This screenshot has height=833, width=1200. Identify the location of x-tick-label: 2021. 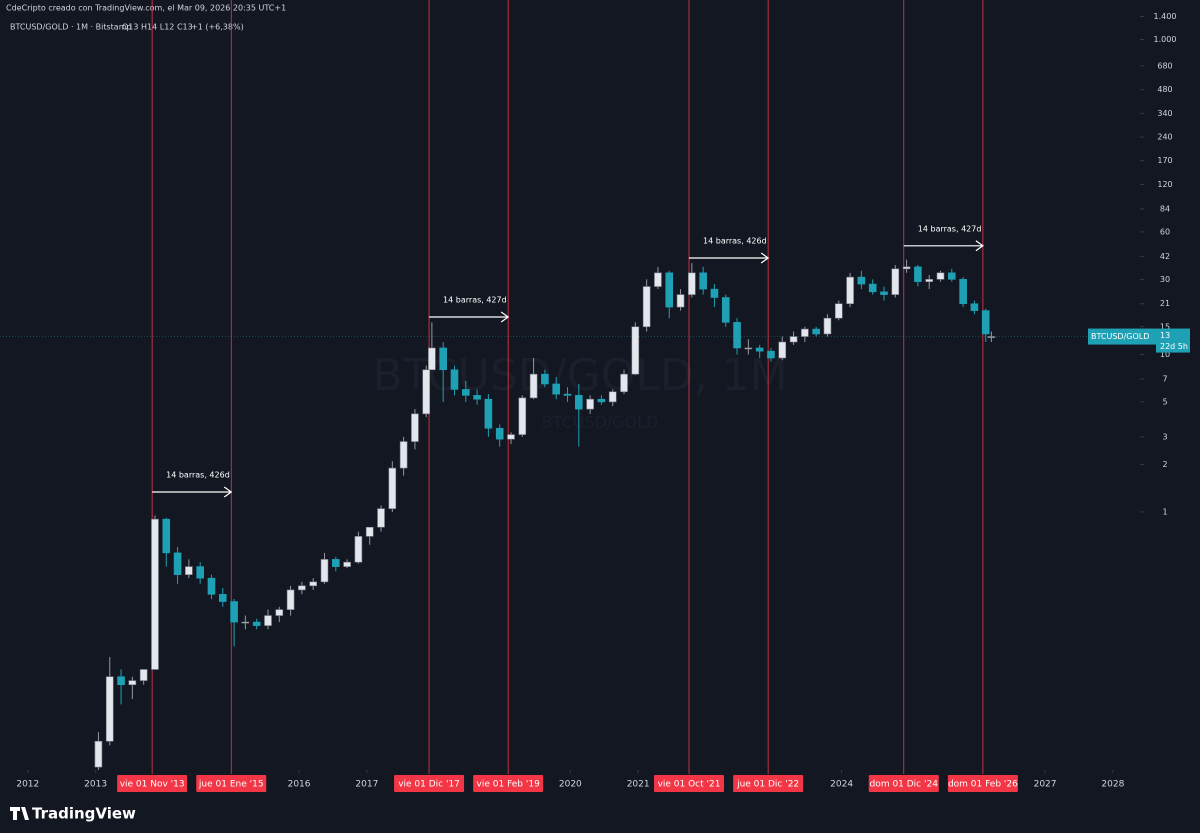
(638, 785).